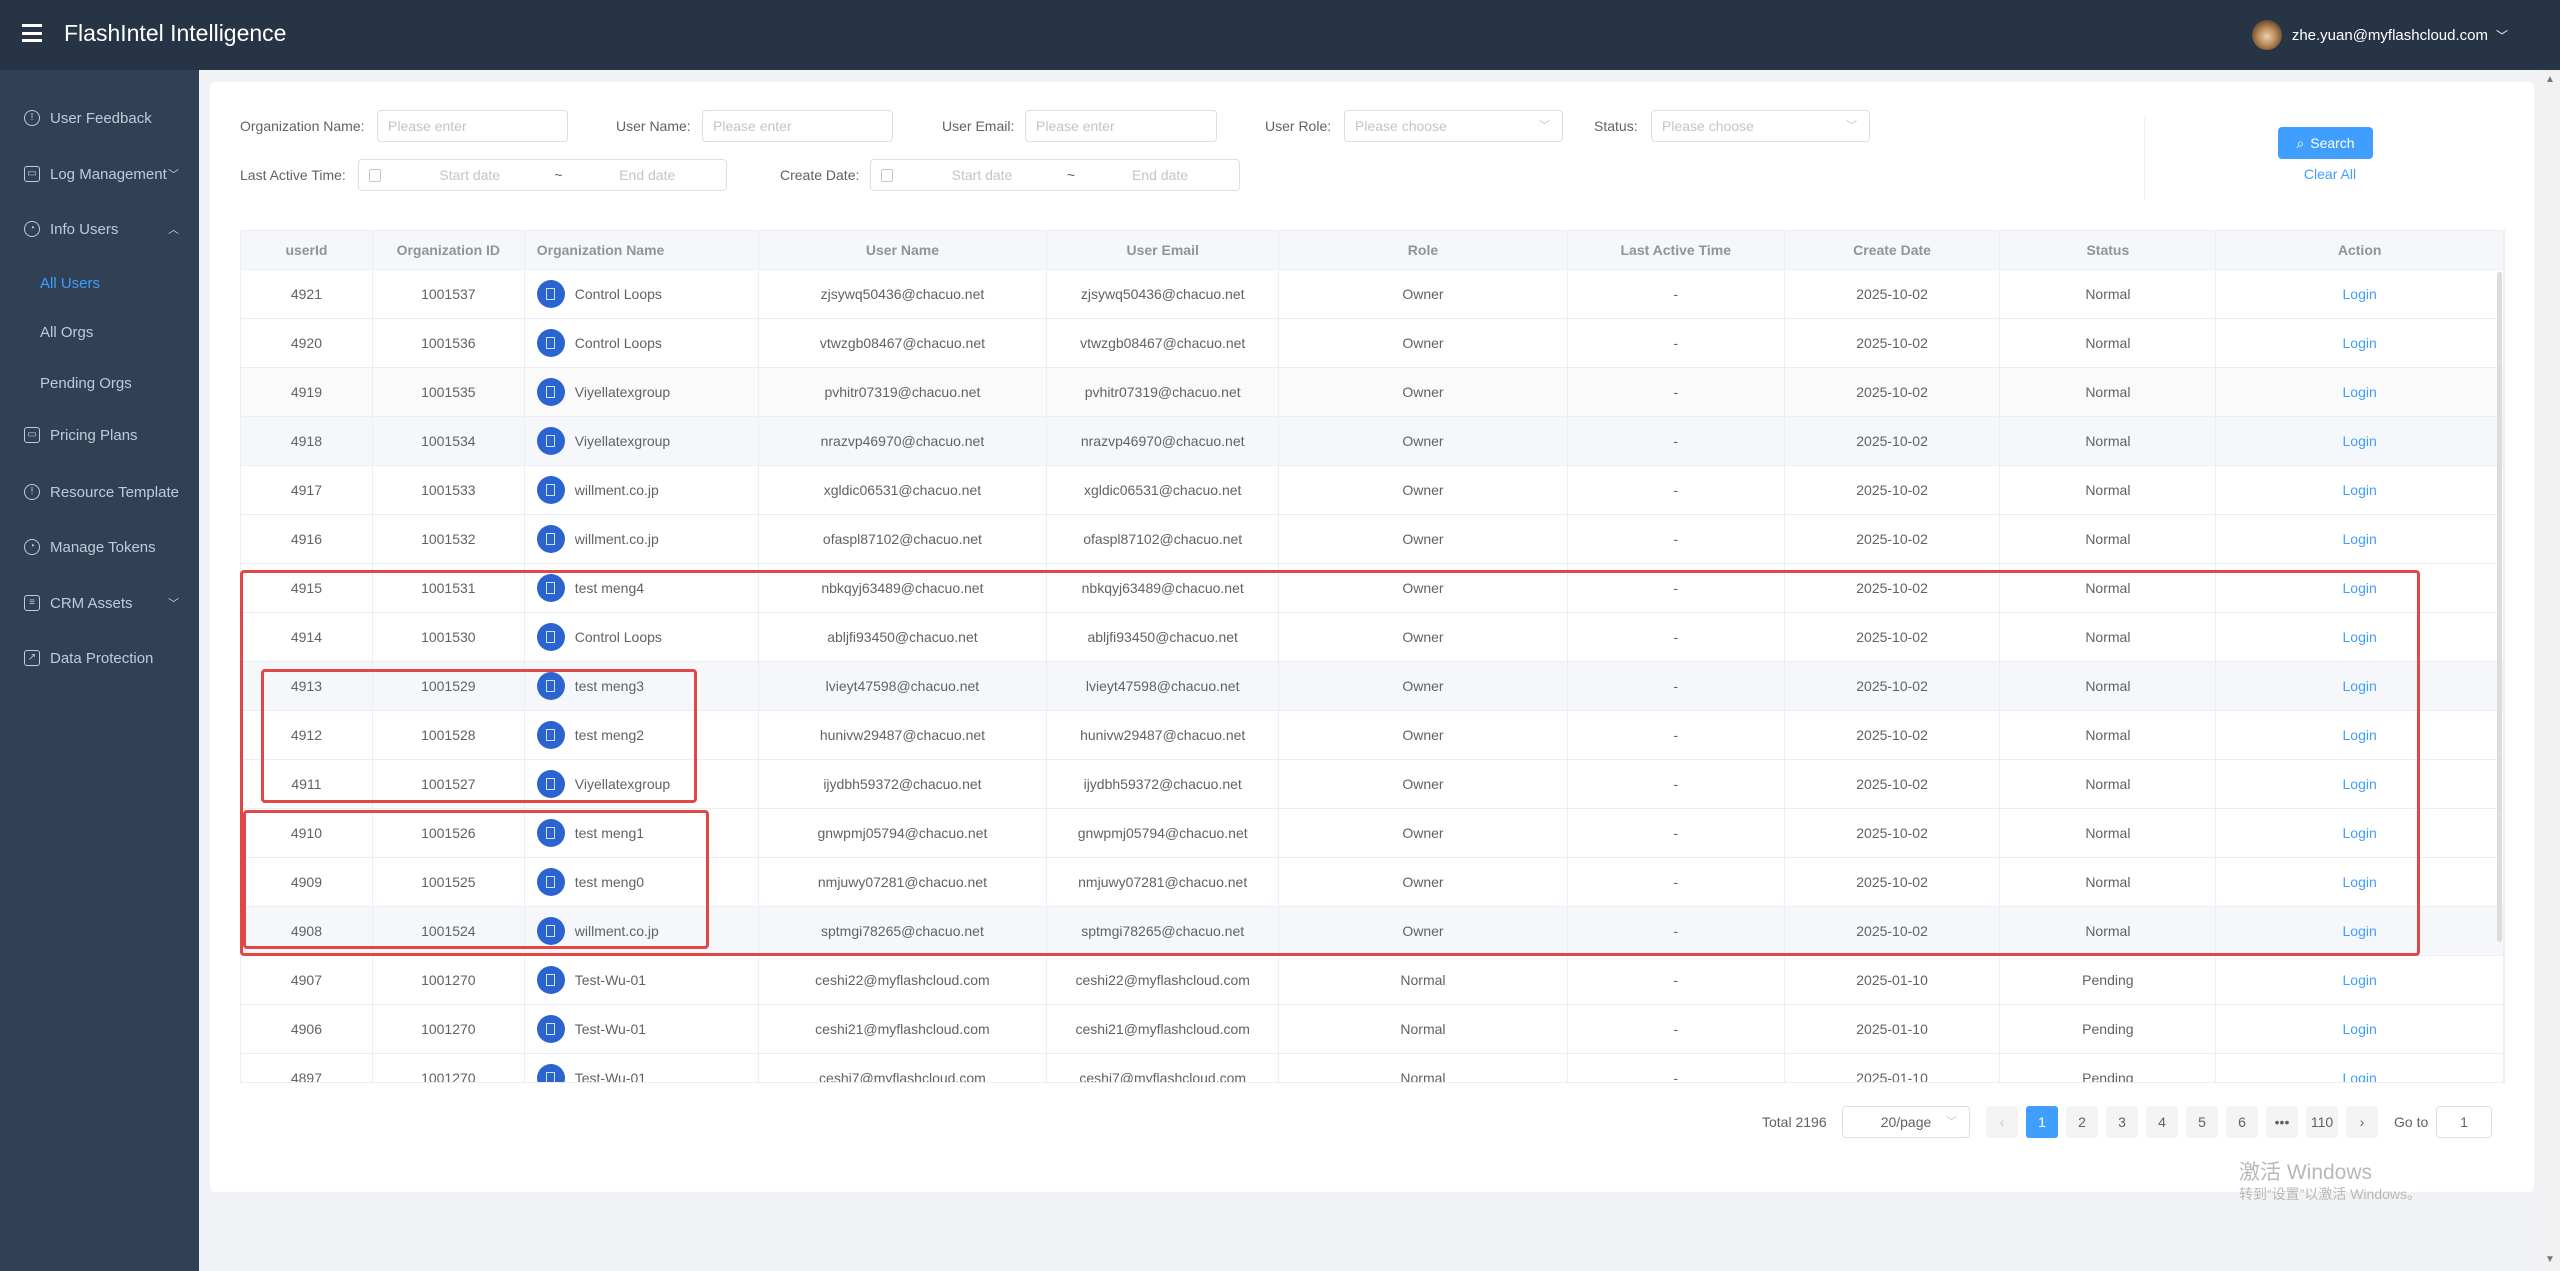 The image size is (2560, 1271). What do you see at coordinates (2550, 79) in the screenshot?
I see `scroll-up-icon: ▲` at bounding box center [2550, 79].